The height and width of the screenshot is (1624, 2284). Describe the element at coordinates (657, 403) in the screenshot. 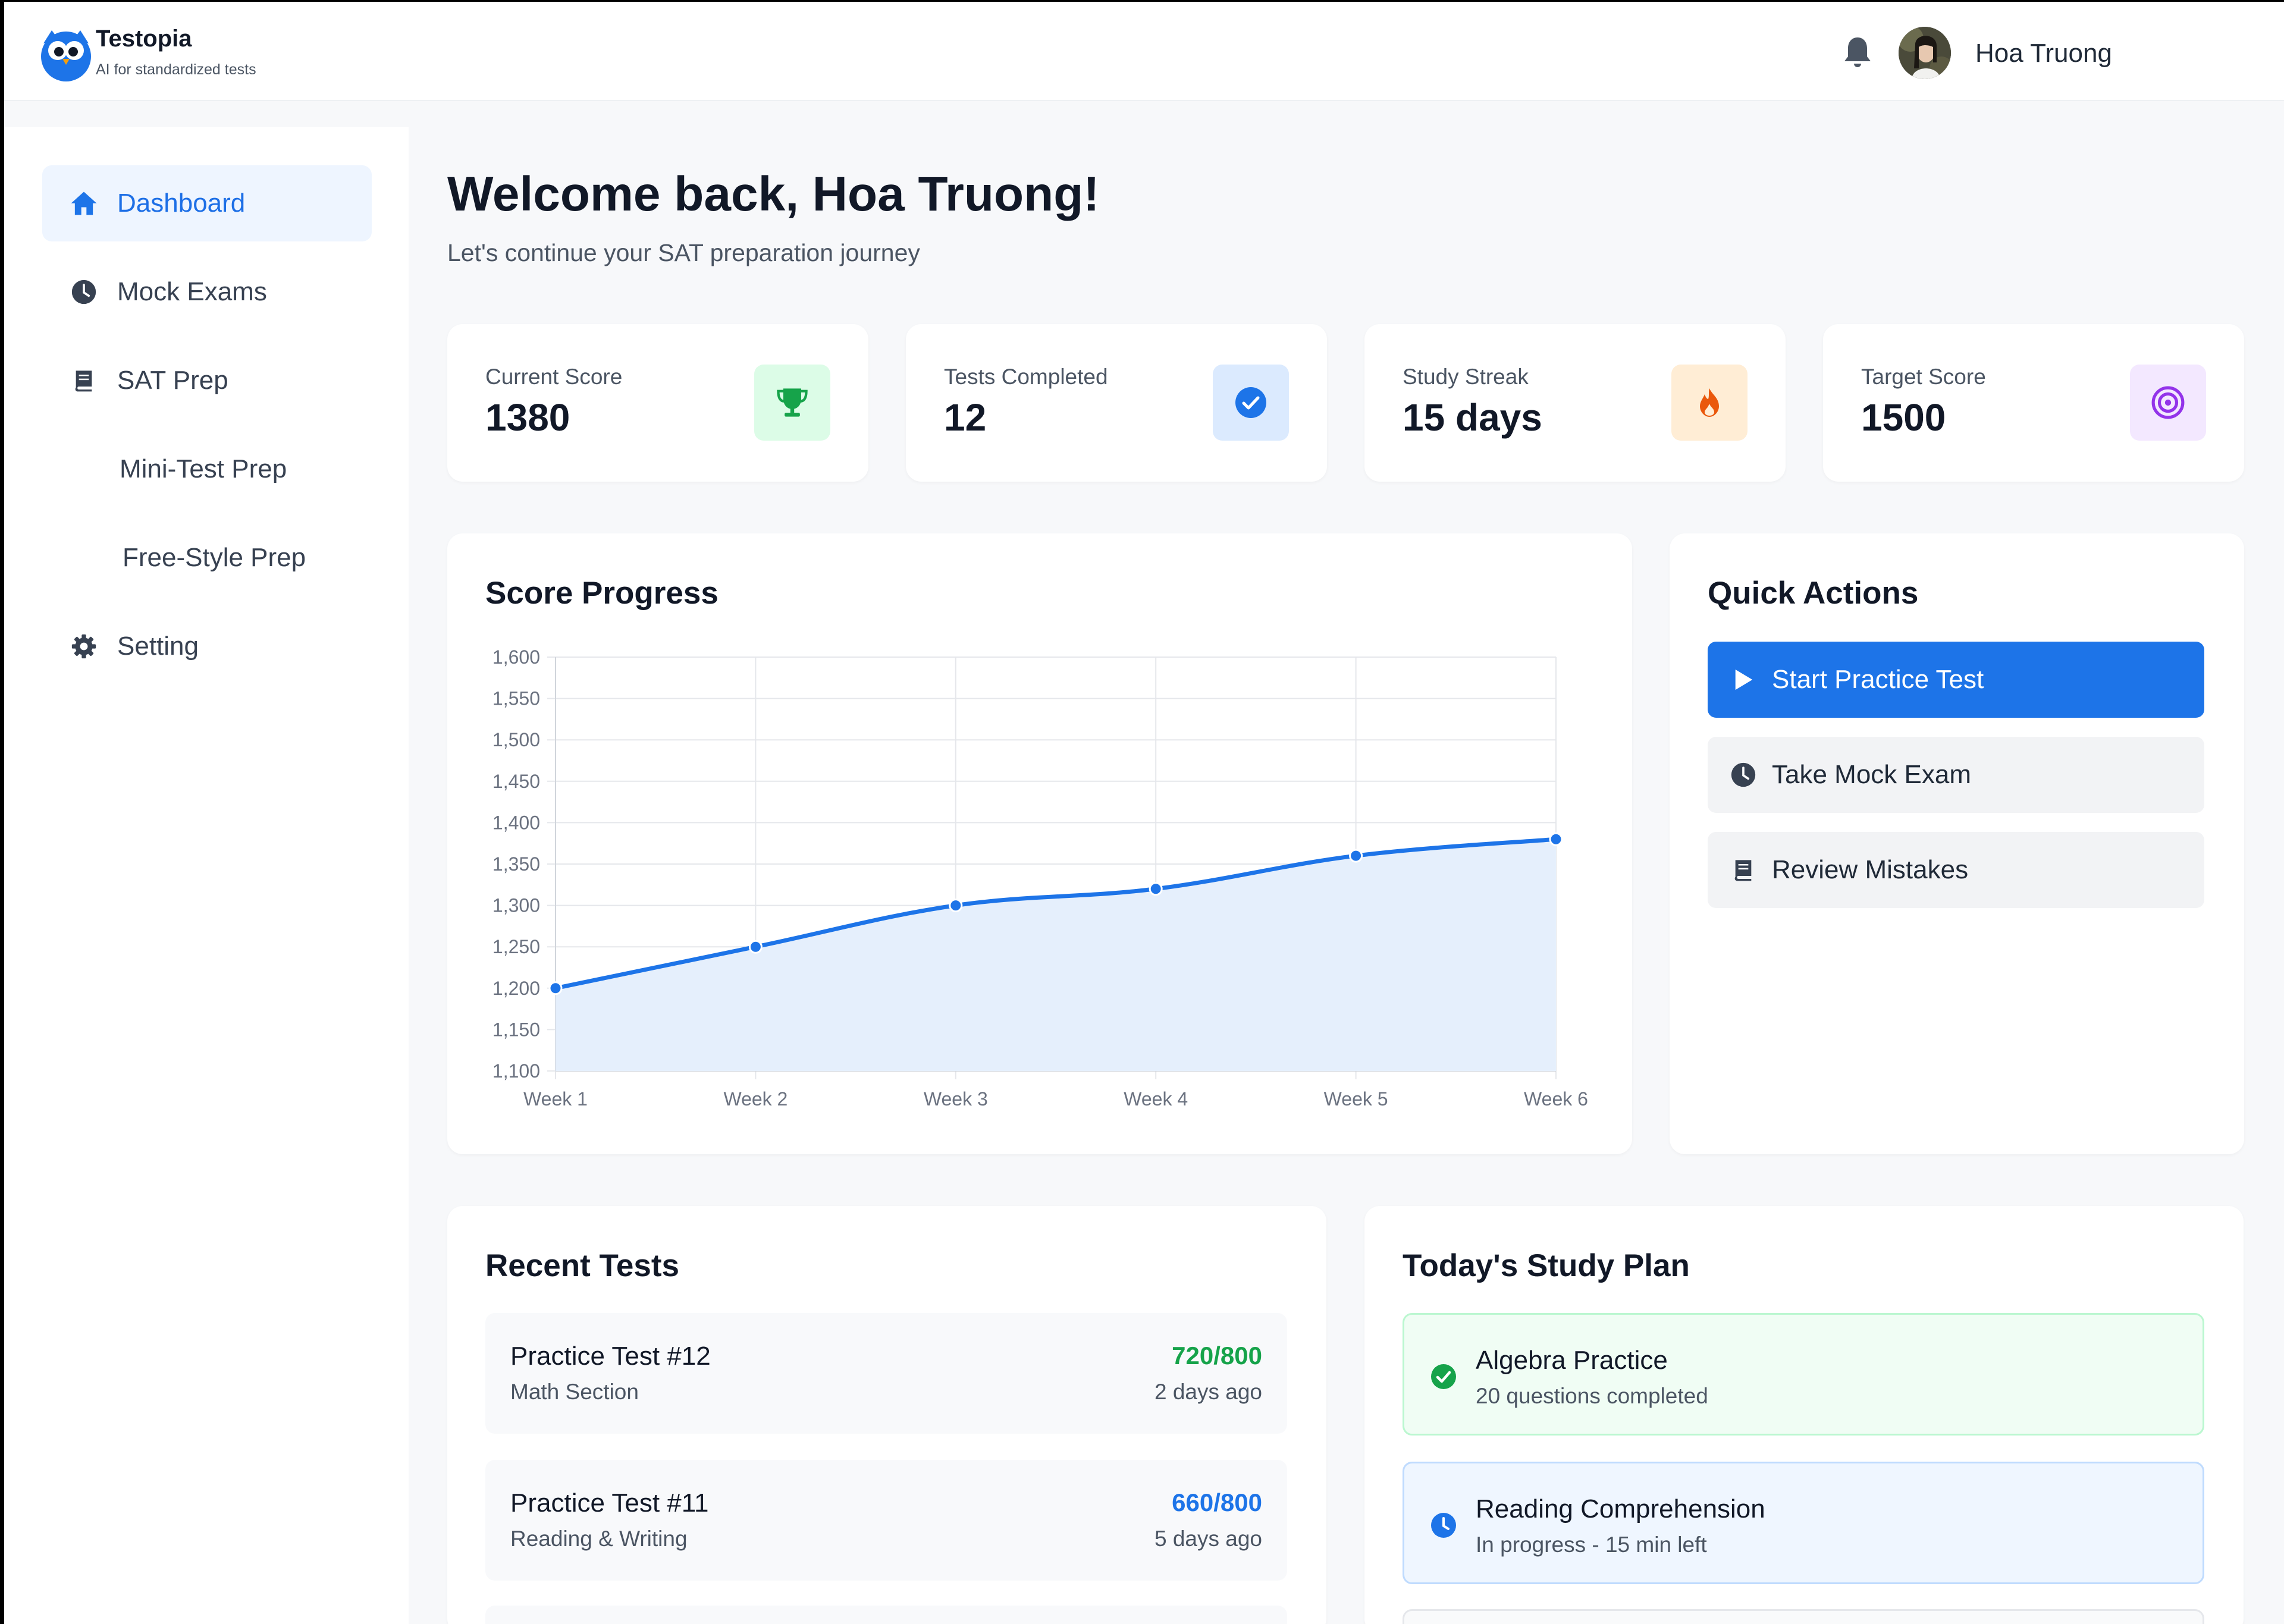

I see `stat-card-current-score: Current Score 1380` at that location.